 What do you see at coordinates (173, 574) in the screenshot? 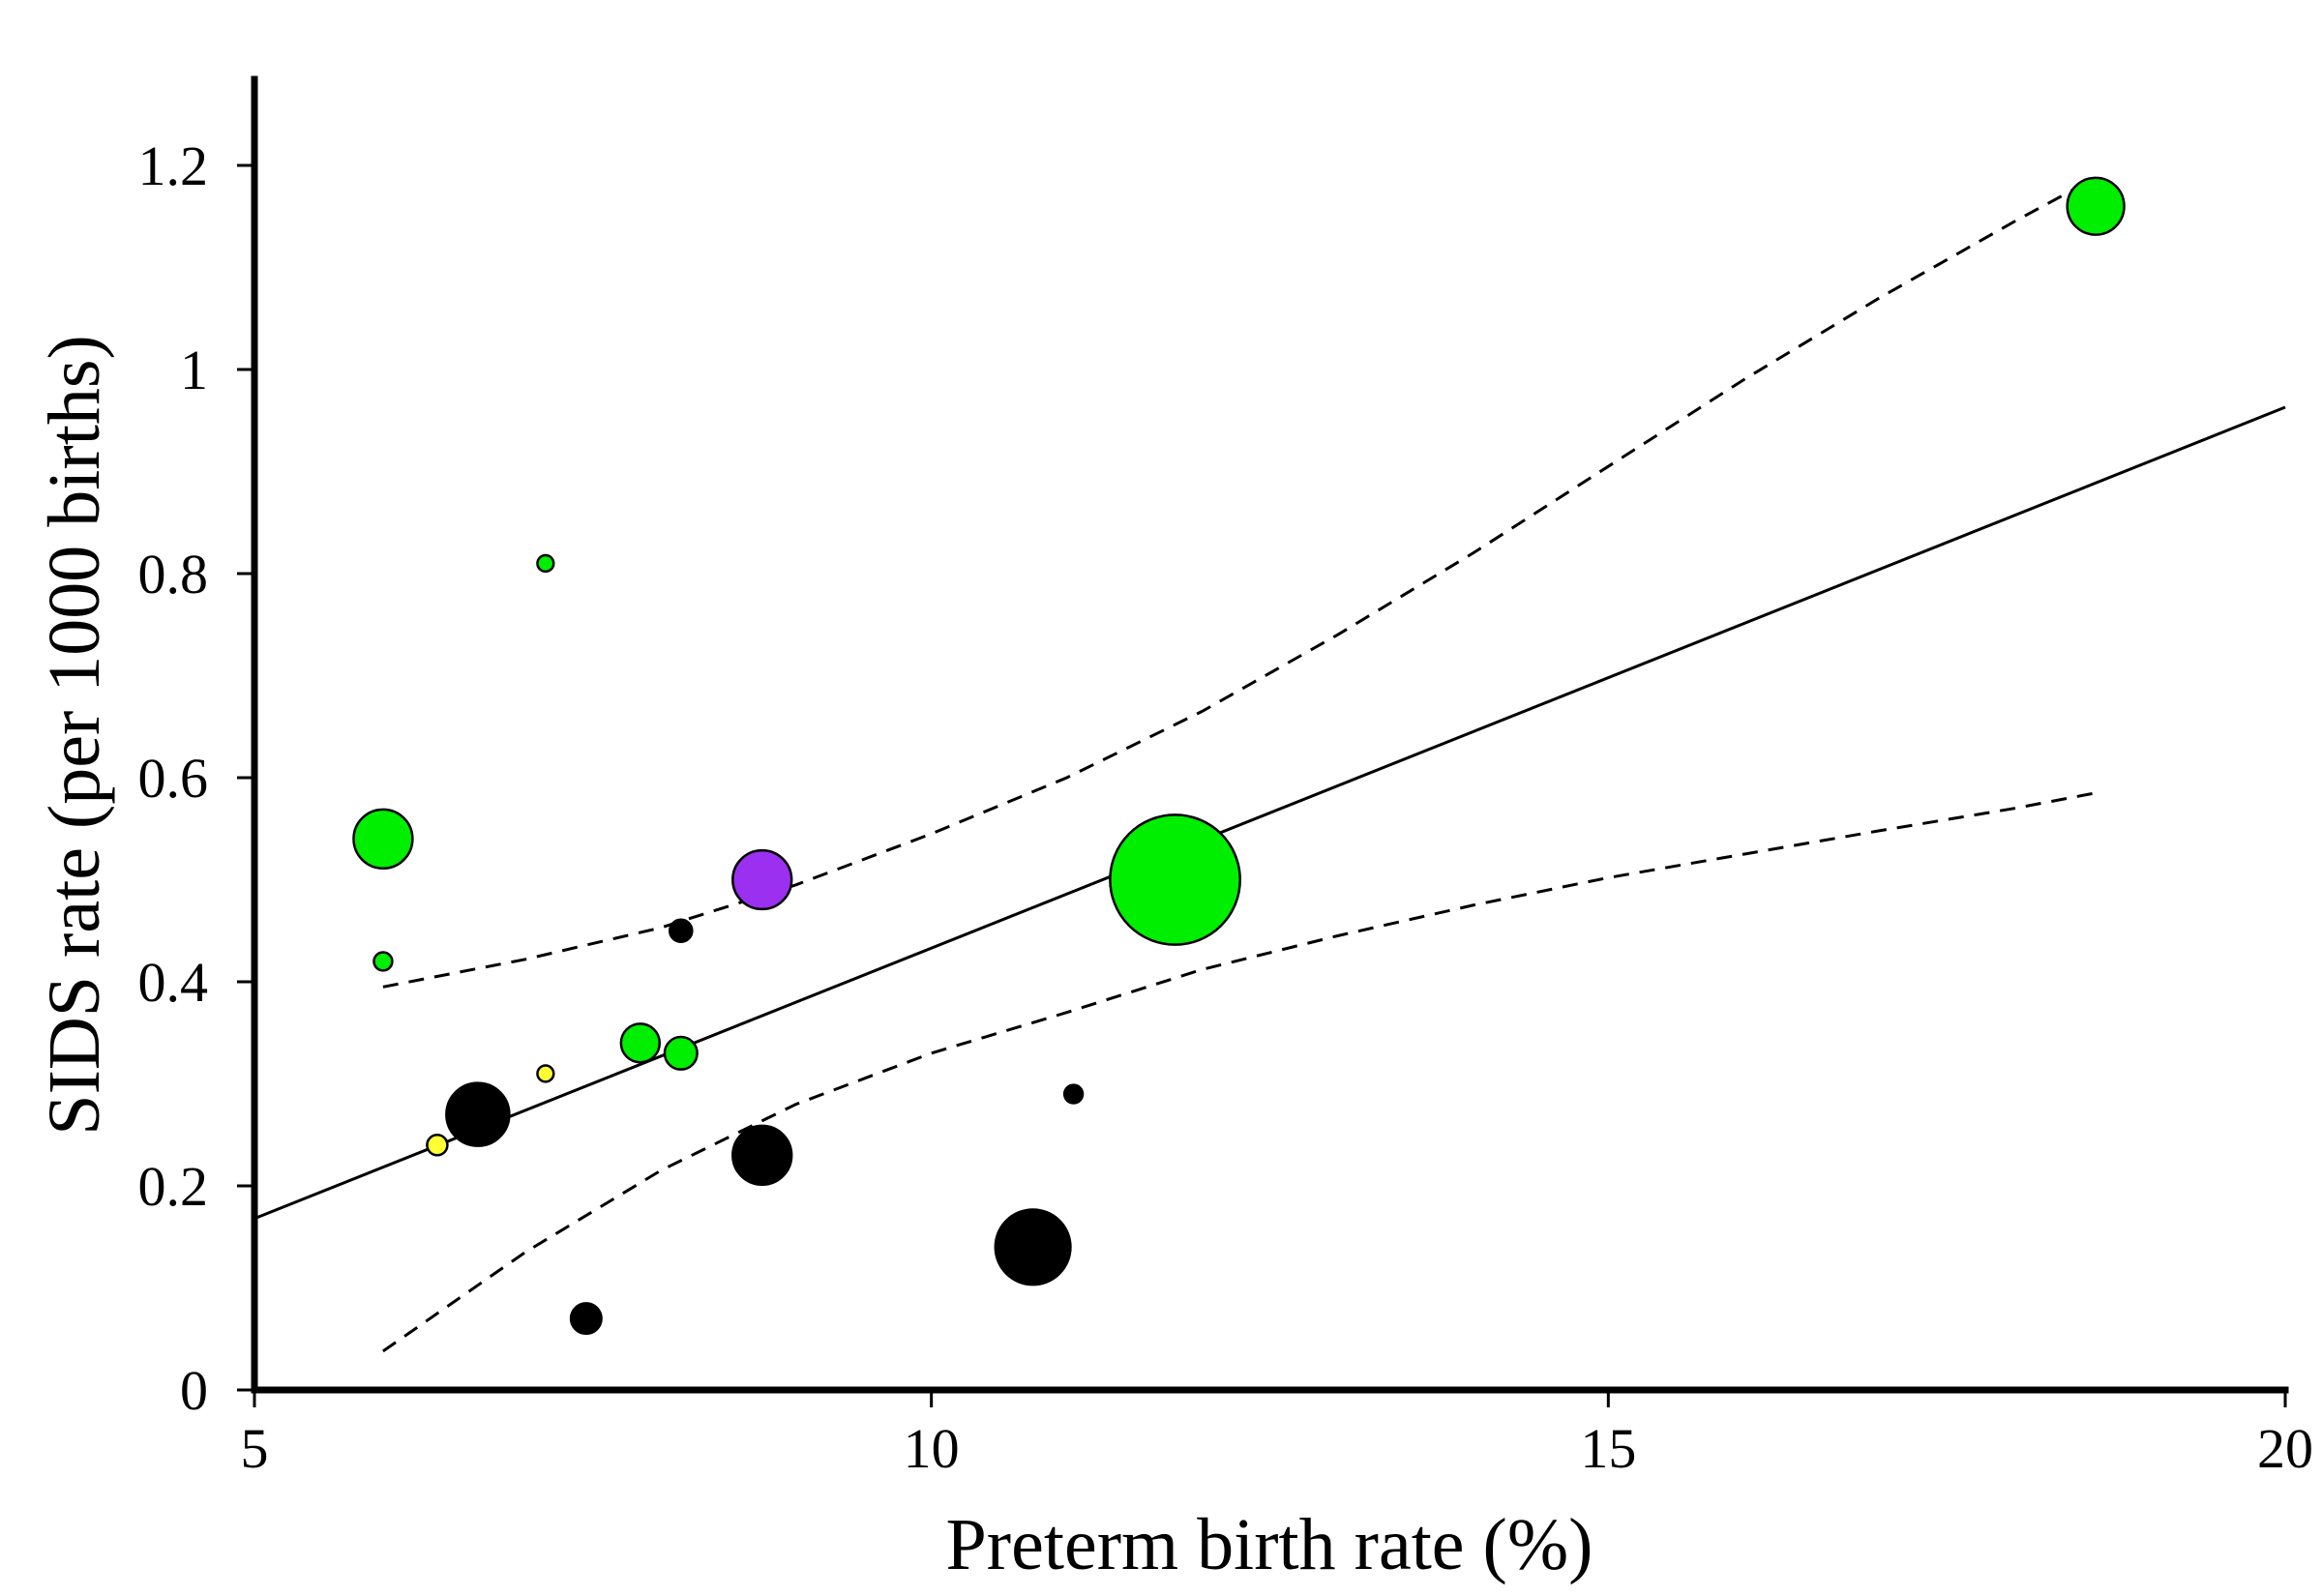
I see `y-tick-label: 0.8` at bounding box center [173, 574].